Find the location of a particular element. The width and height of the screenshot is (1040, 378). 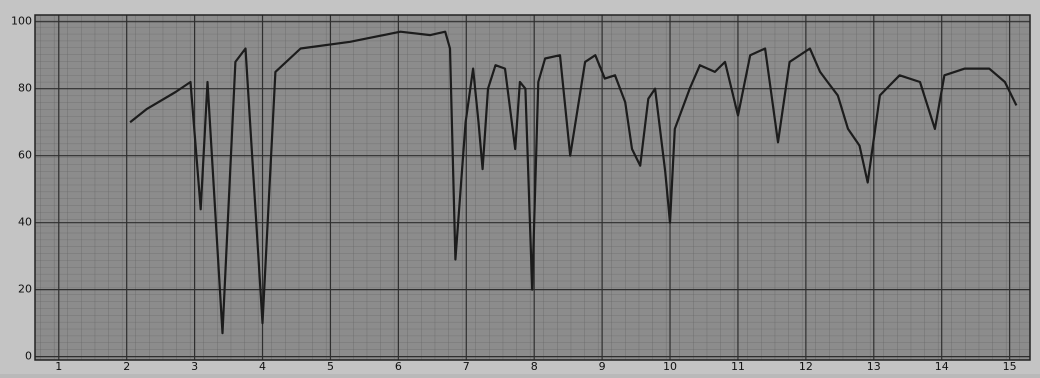

x-tick-label: 3 is located at coordinates (194, 366).